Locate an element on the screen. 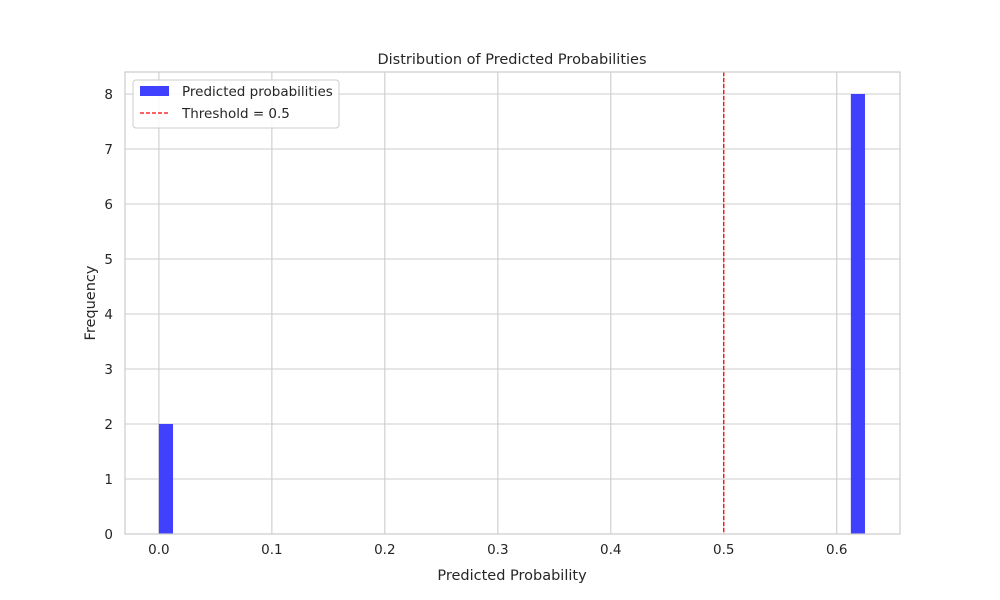  x-tick-label: 0.2 is located at coordinates (384, 550).